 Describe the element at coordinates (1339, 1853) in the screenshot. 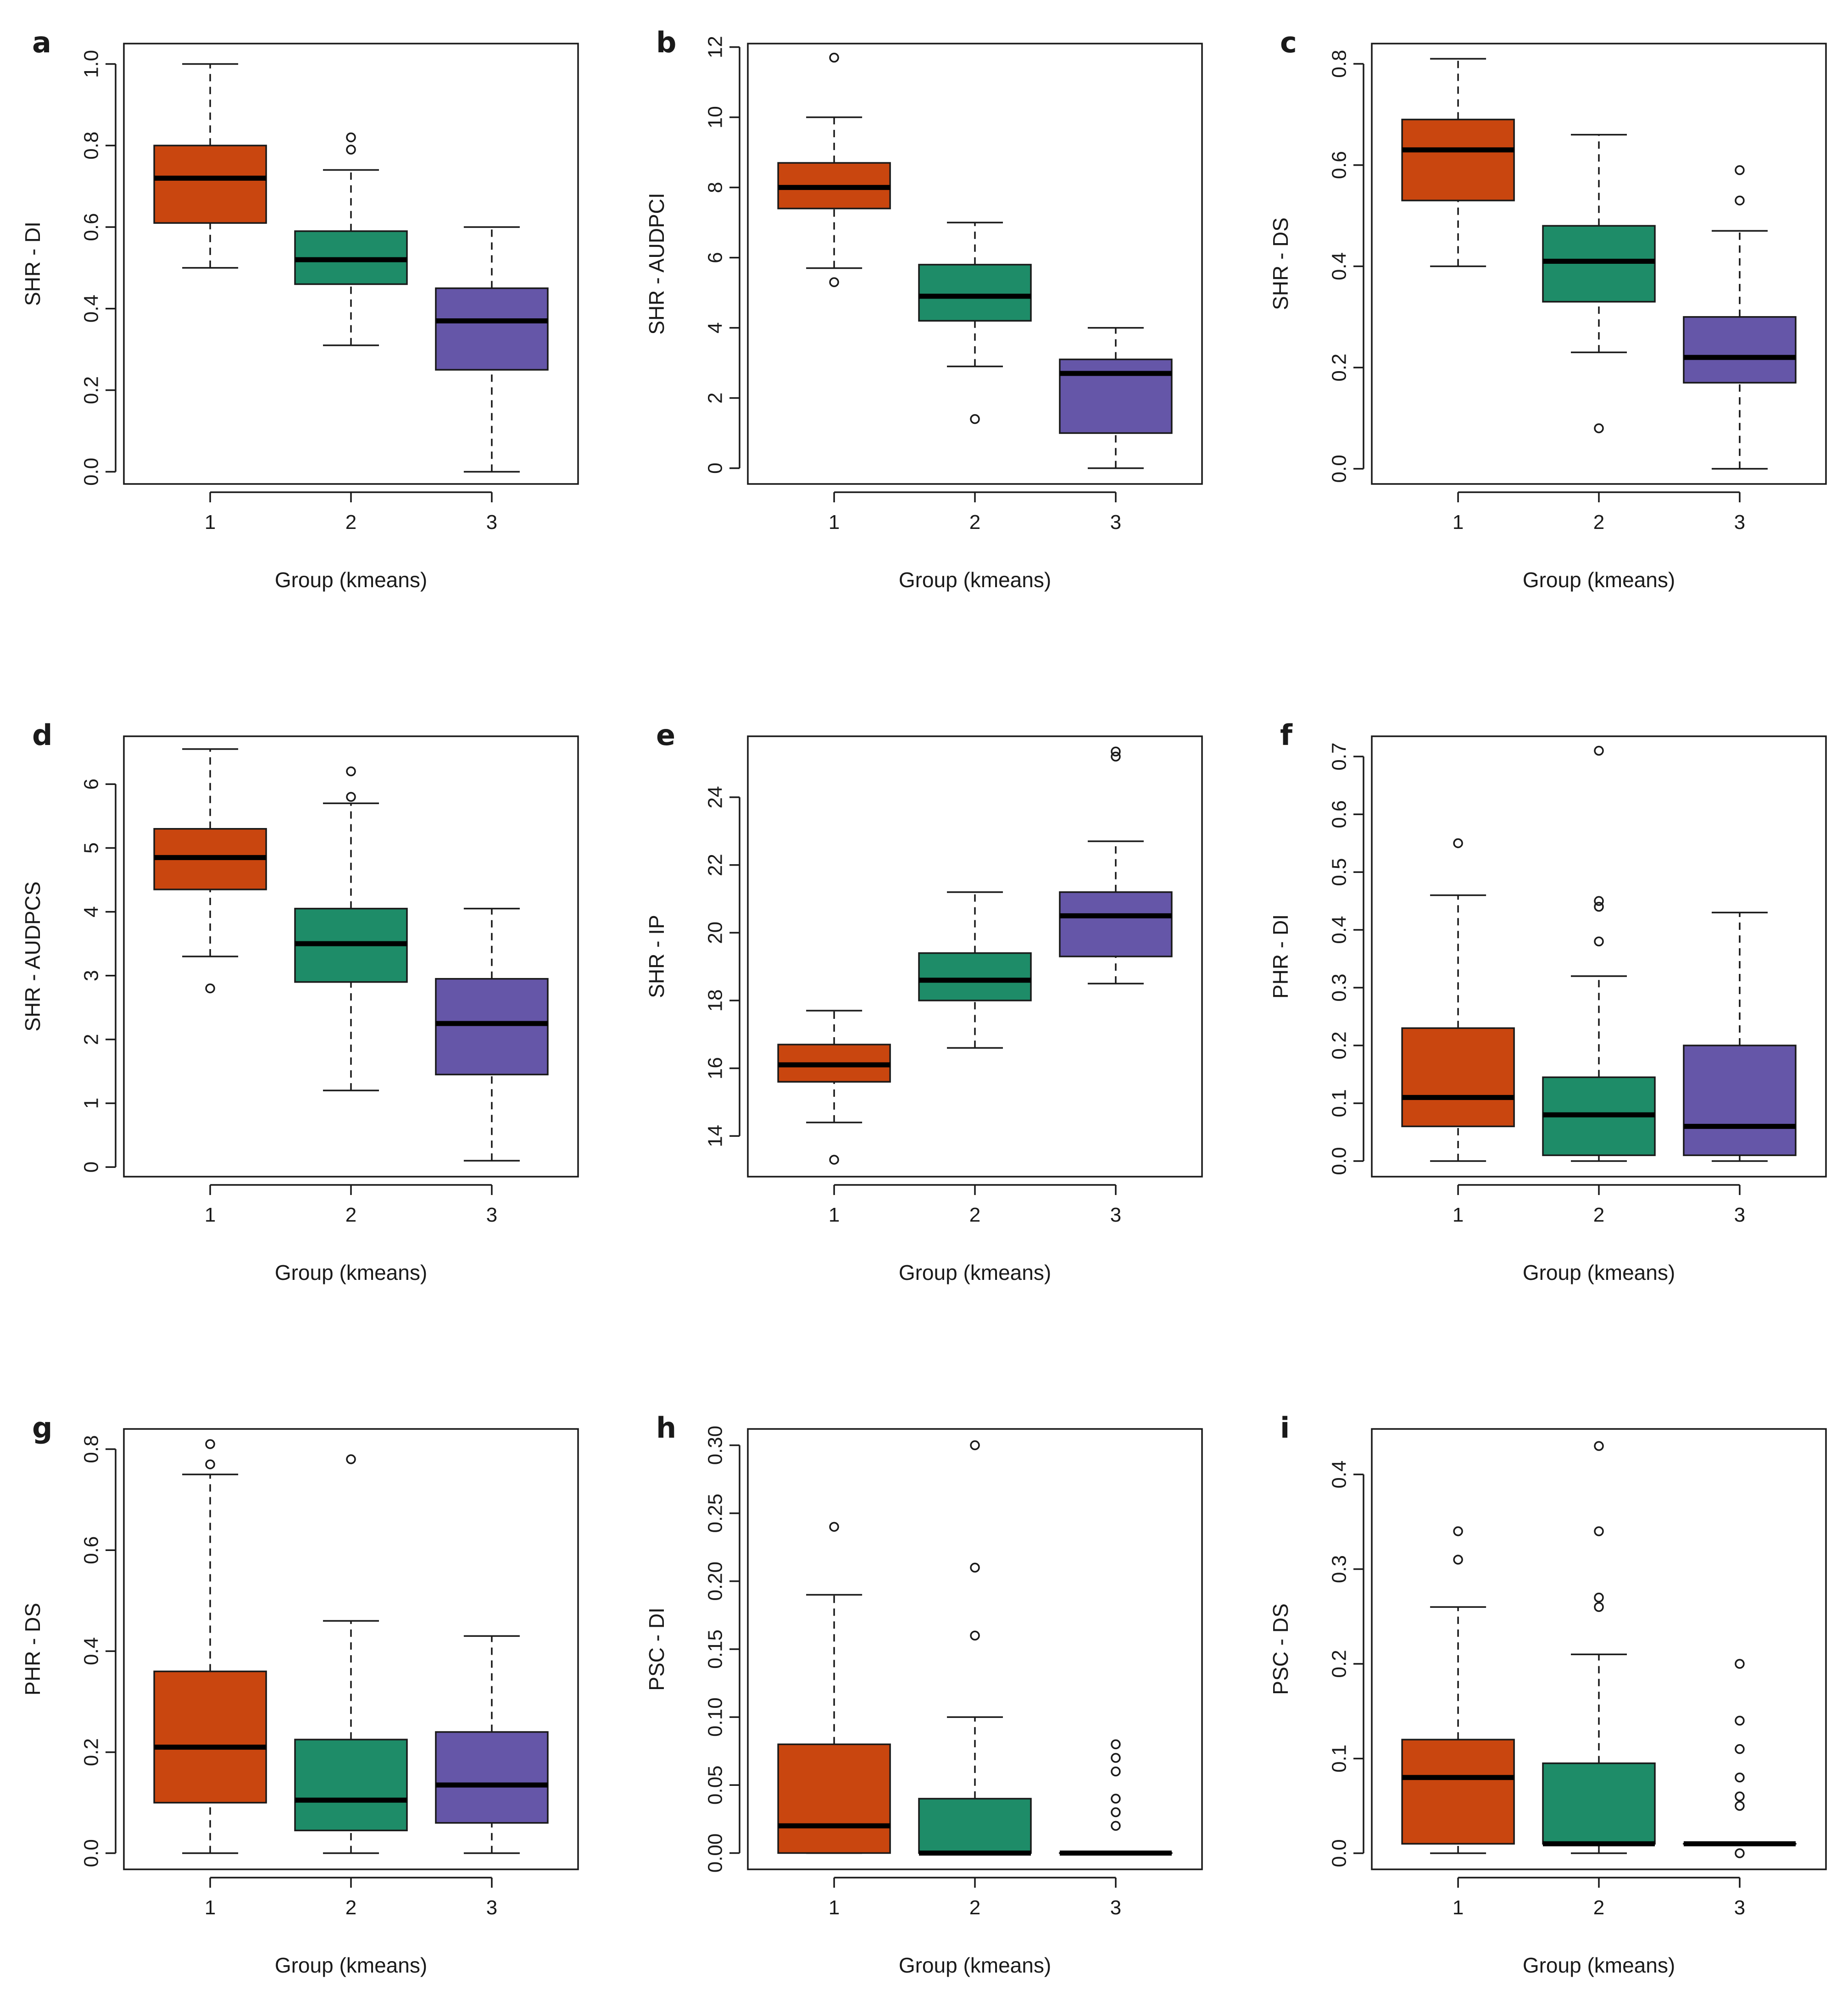

I see `y-tick-label: 0.0` at that location.